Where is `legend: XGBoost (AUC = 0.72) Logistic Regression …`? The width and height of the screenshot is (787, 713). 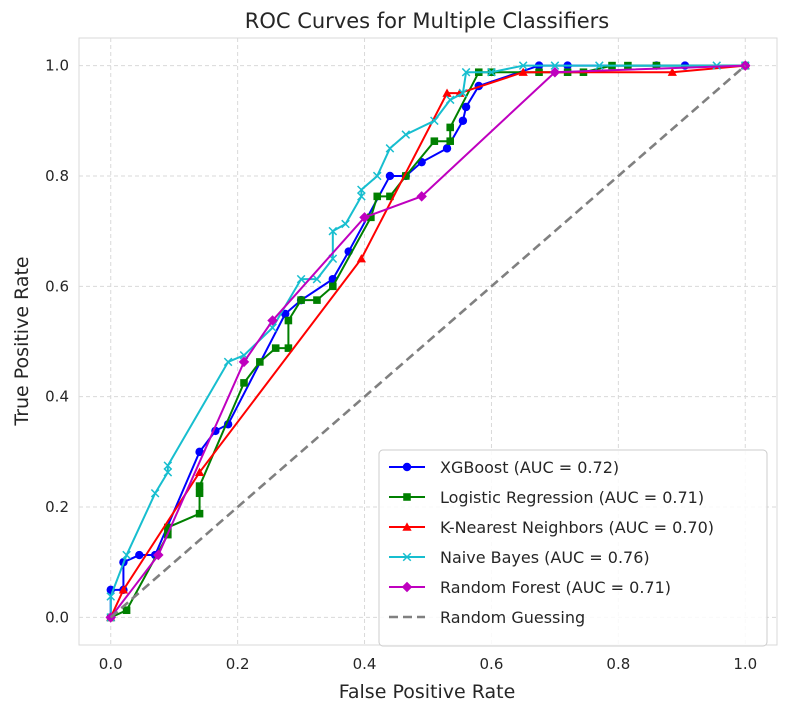
legend: XGBoost (AUC = 0.72) Logistic Regression … is located at coordinates (573, 548).